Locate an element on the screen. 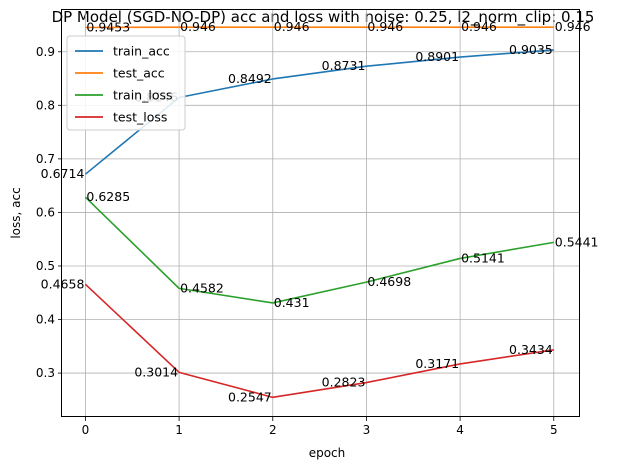  y-tick-label: 0.5 is located at coordinates (45, 266).